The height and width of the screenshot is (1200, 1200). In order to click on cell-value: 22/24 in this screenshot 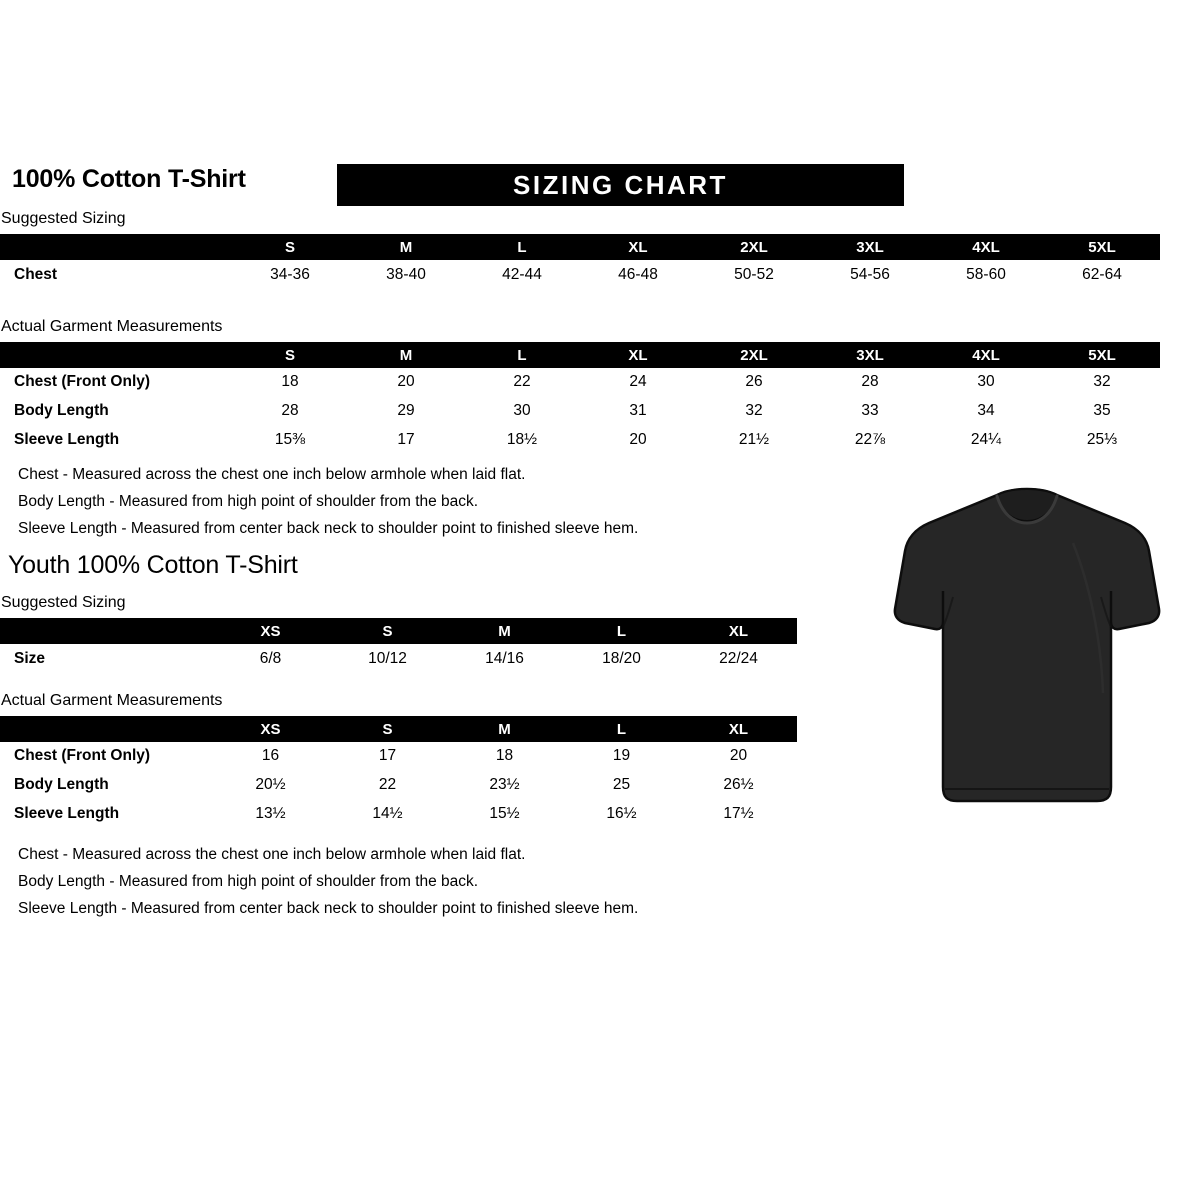, I will do `click(738, 659)`.